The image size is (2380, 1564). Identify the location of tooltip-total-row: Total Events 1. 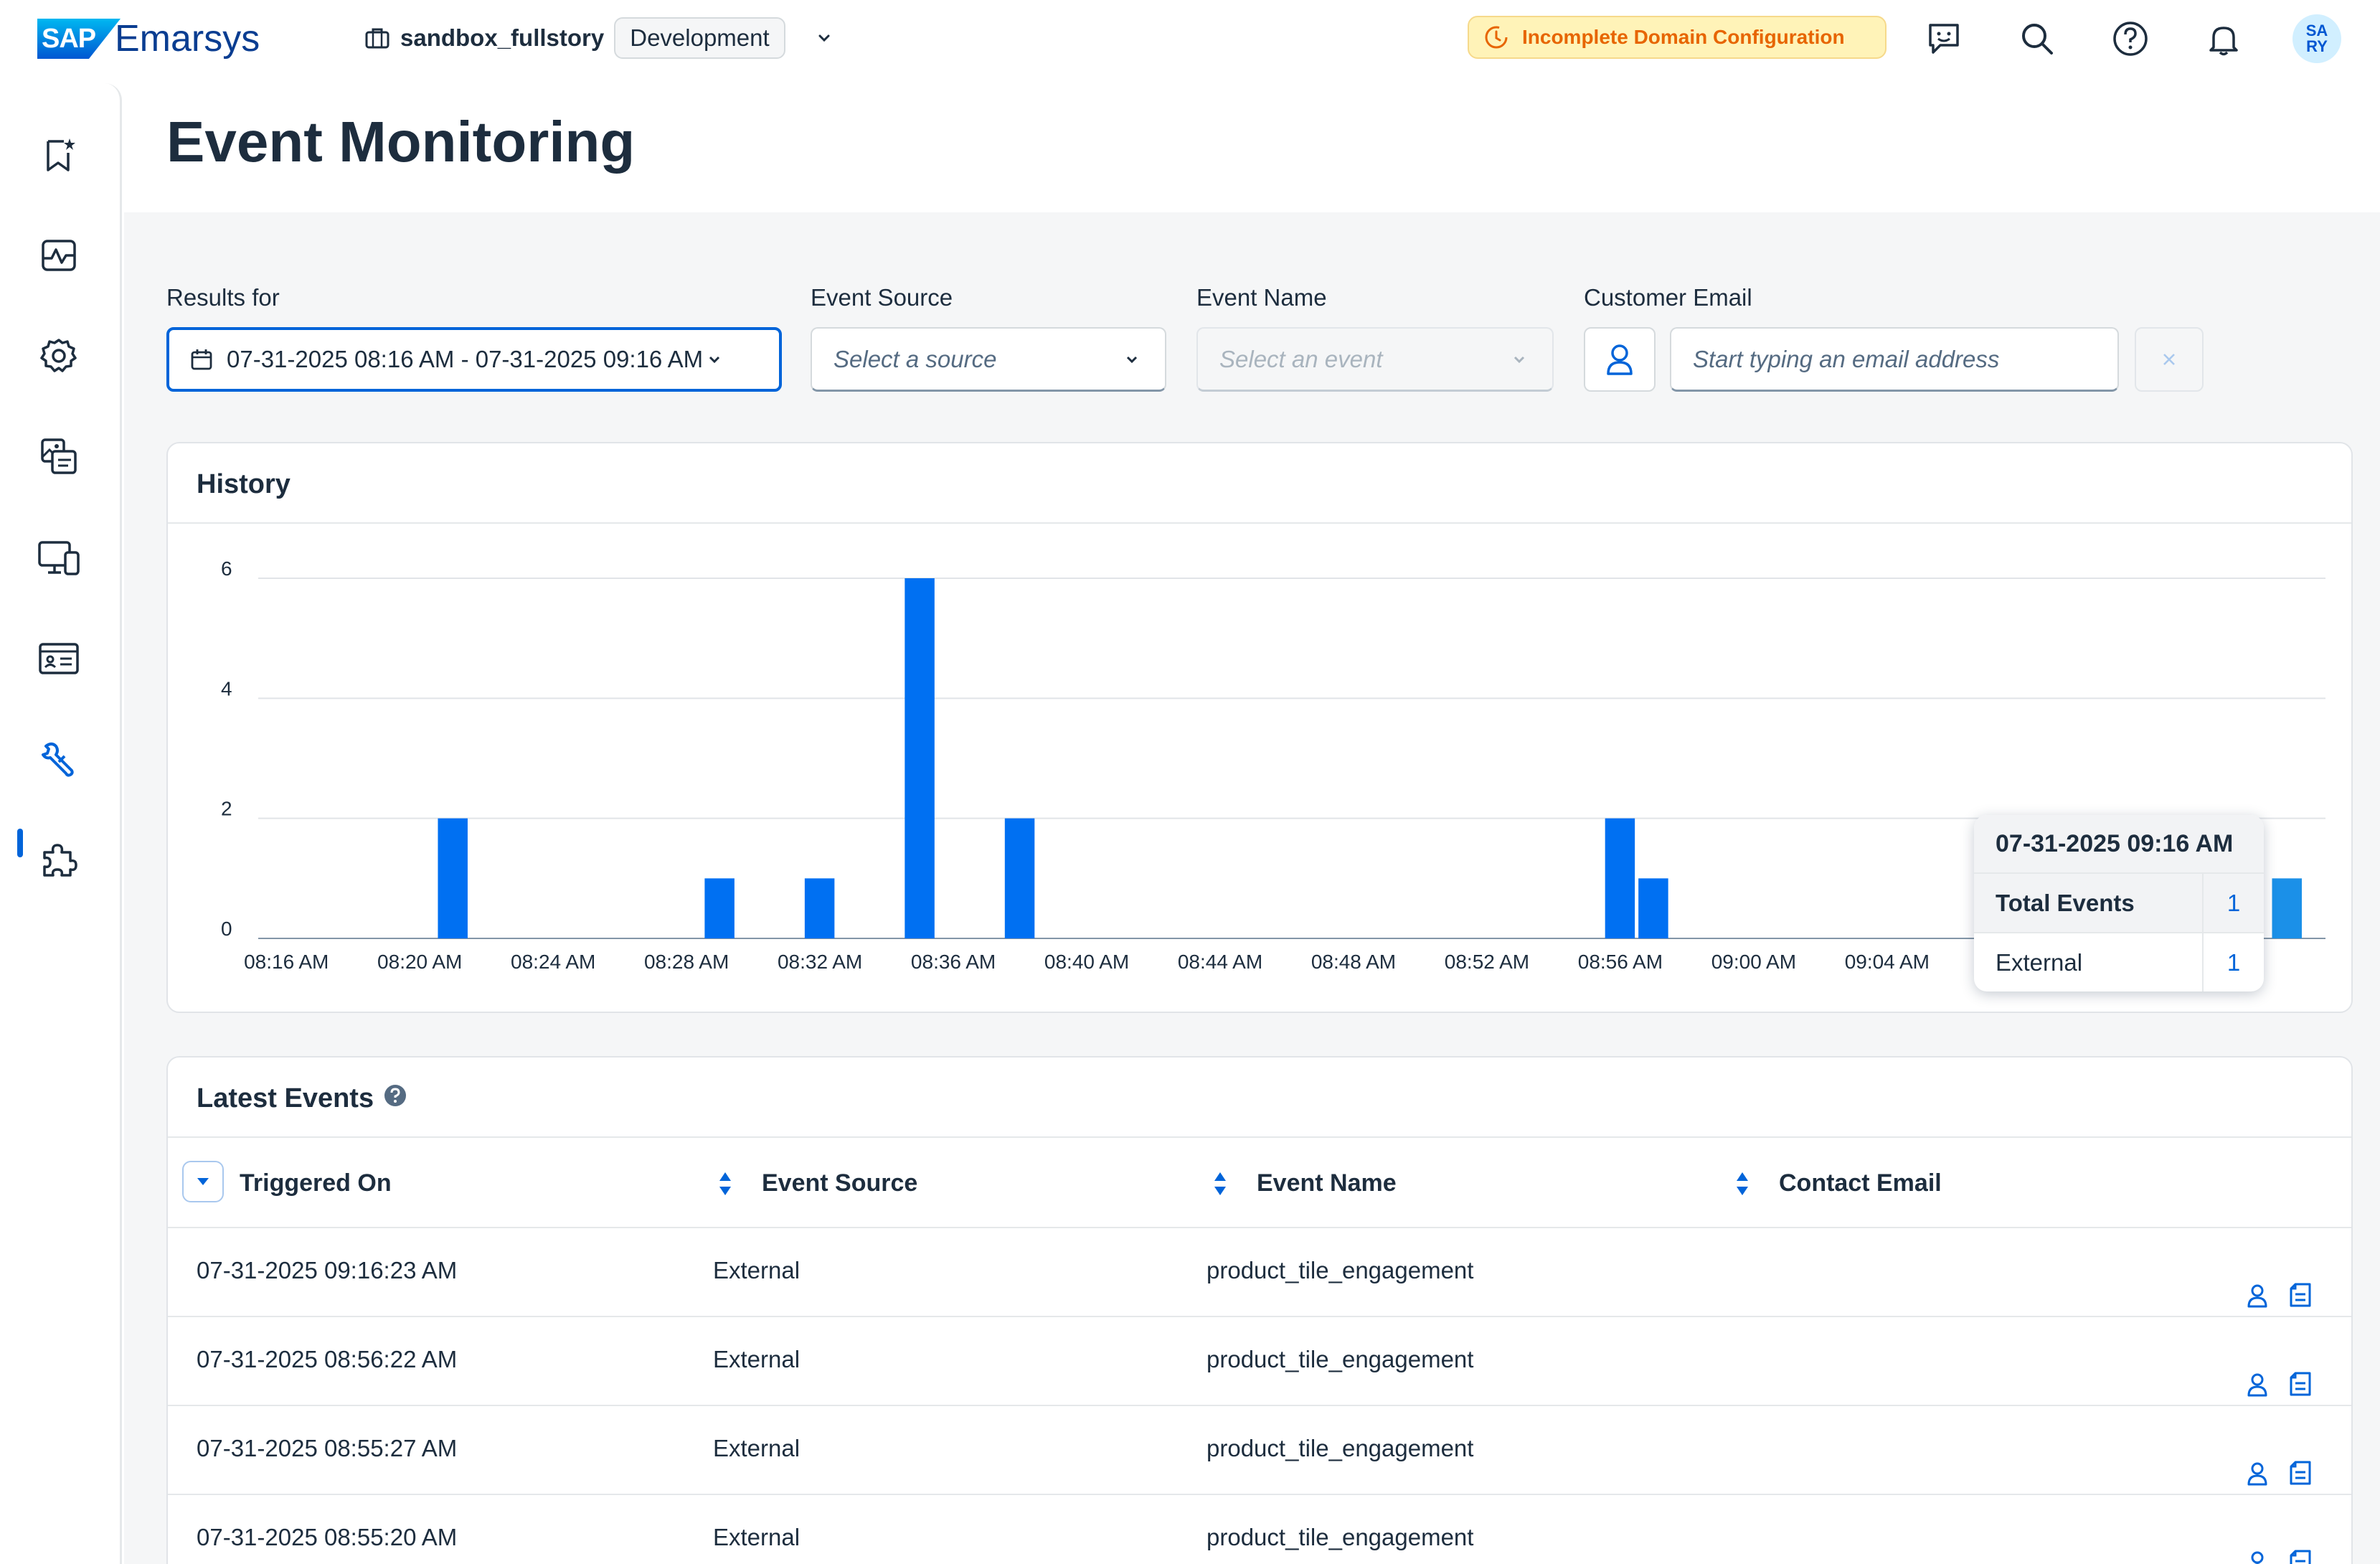
(2119, 902).